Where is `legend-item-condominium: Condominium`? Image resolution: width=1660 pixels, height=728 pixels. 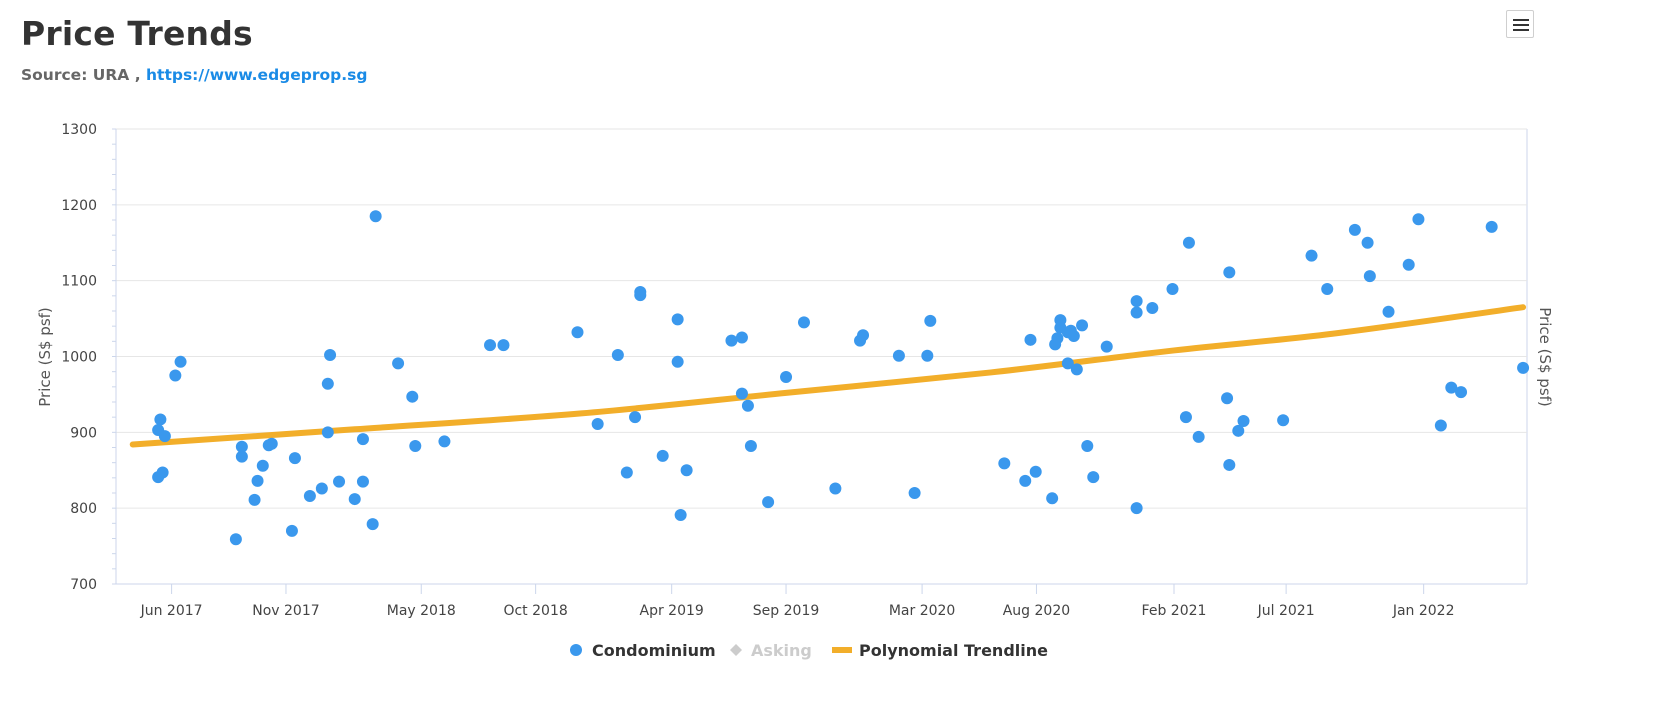 legend-item-condominium: Condominium is located at coordinates (643, 650).